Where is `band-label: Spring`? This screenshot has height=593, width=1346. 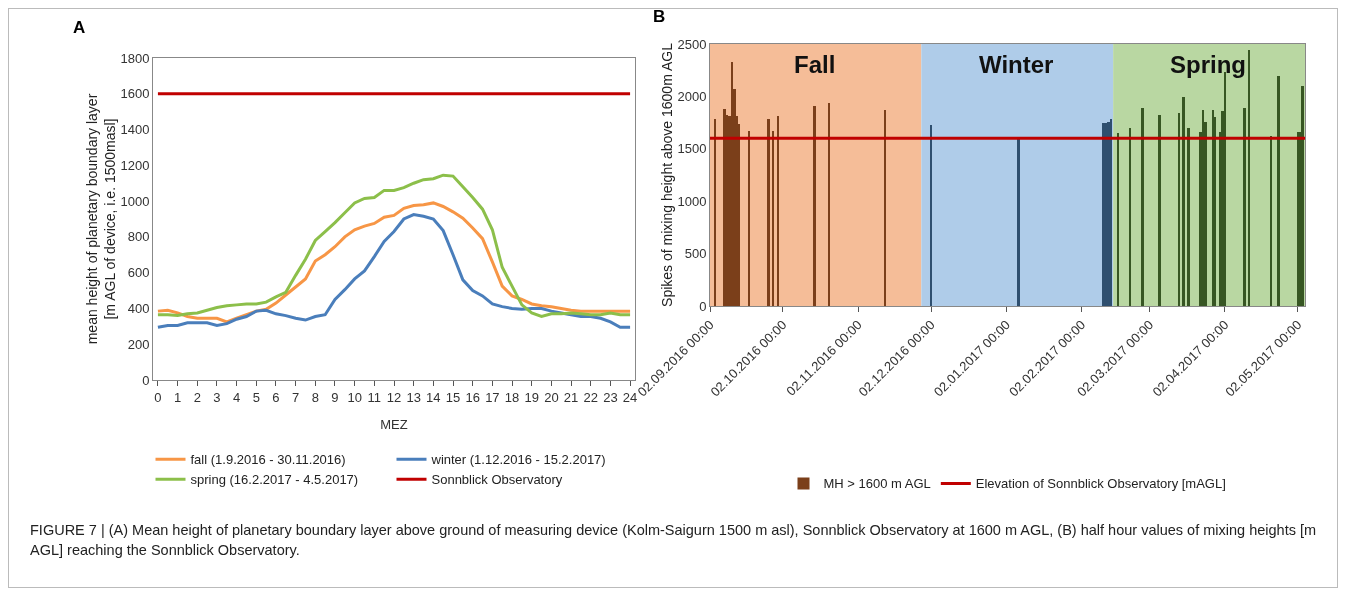 band-label: Spring is located at coordinates (1208, 64).